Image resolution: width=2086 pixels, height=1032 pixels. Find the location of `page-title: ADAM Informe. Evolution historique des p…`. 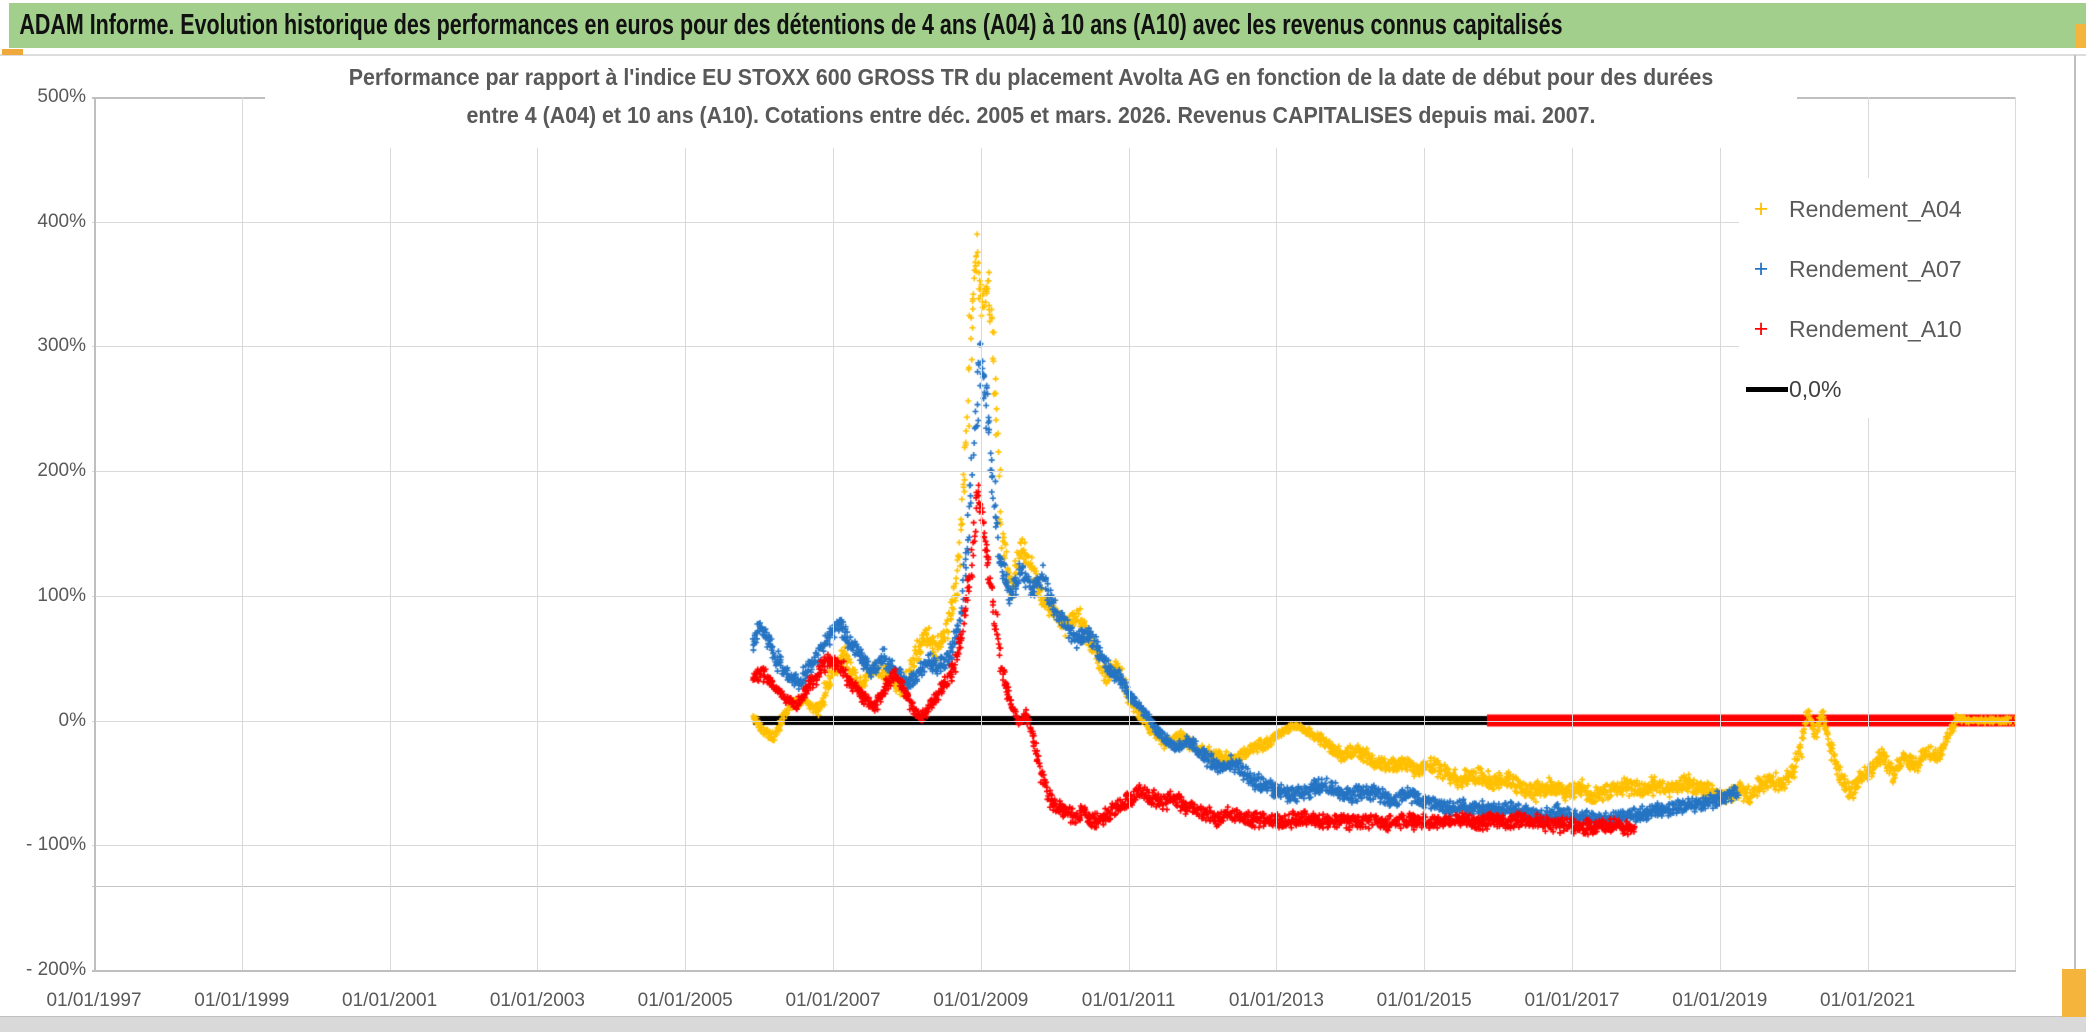

page-title: ADAM Informe. Evolution historique des p… is located at coordinates (791, 25).